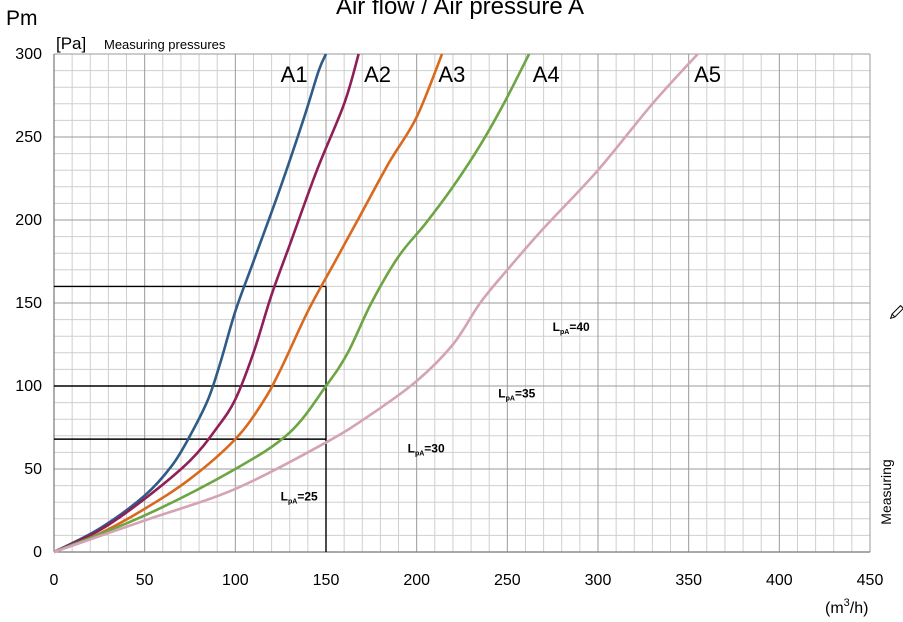 This screenshot has height=622, width=903. I want to click on series-label-a3: A3, so click(451, 74).